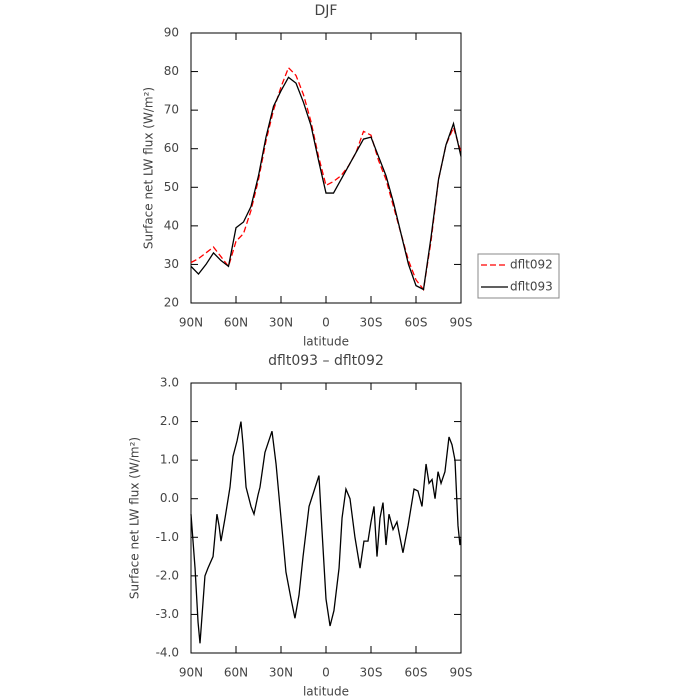 This screenshot has height=700, width=700. What do you see at coordinates (167, 614) in the screenshot?
I see `y-tick-label: -3.0` at bounding box center [167, 614].